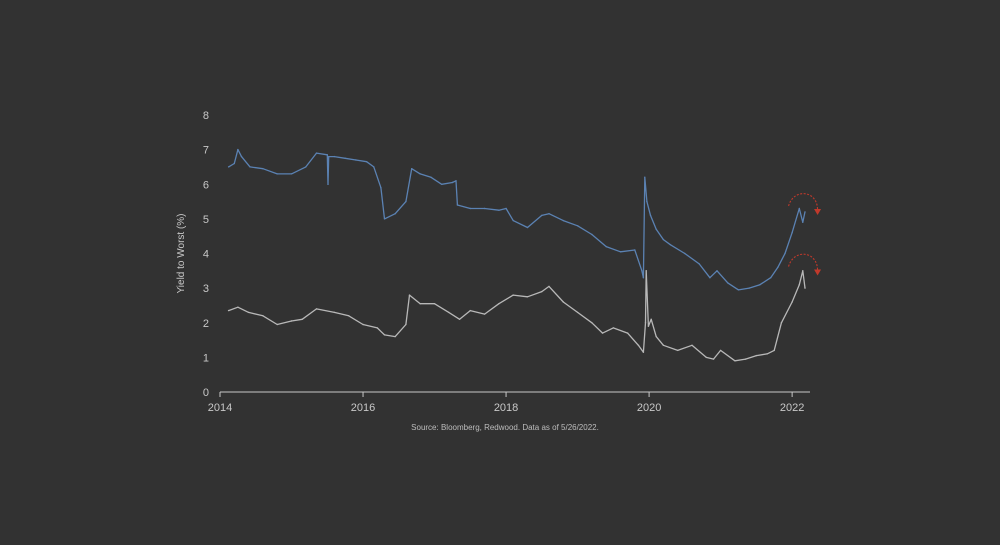 This screenshot has height=545, width=1000. Describe the element at coordinates (181, 253) in the screenshot. I see `y-axis-title: Yield to Worst (%)` at that location.